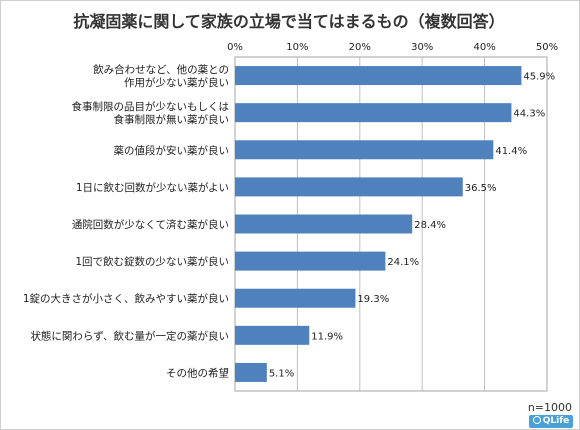  I want to click on logo-mark-icon, so click(536, 420).